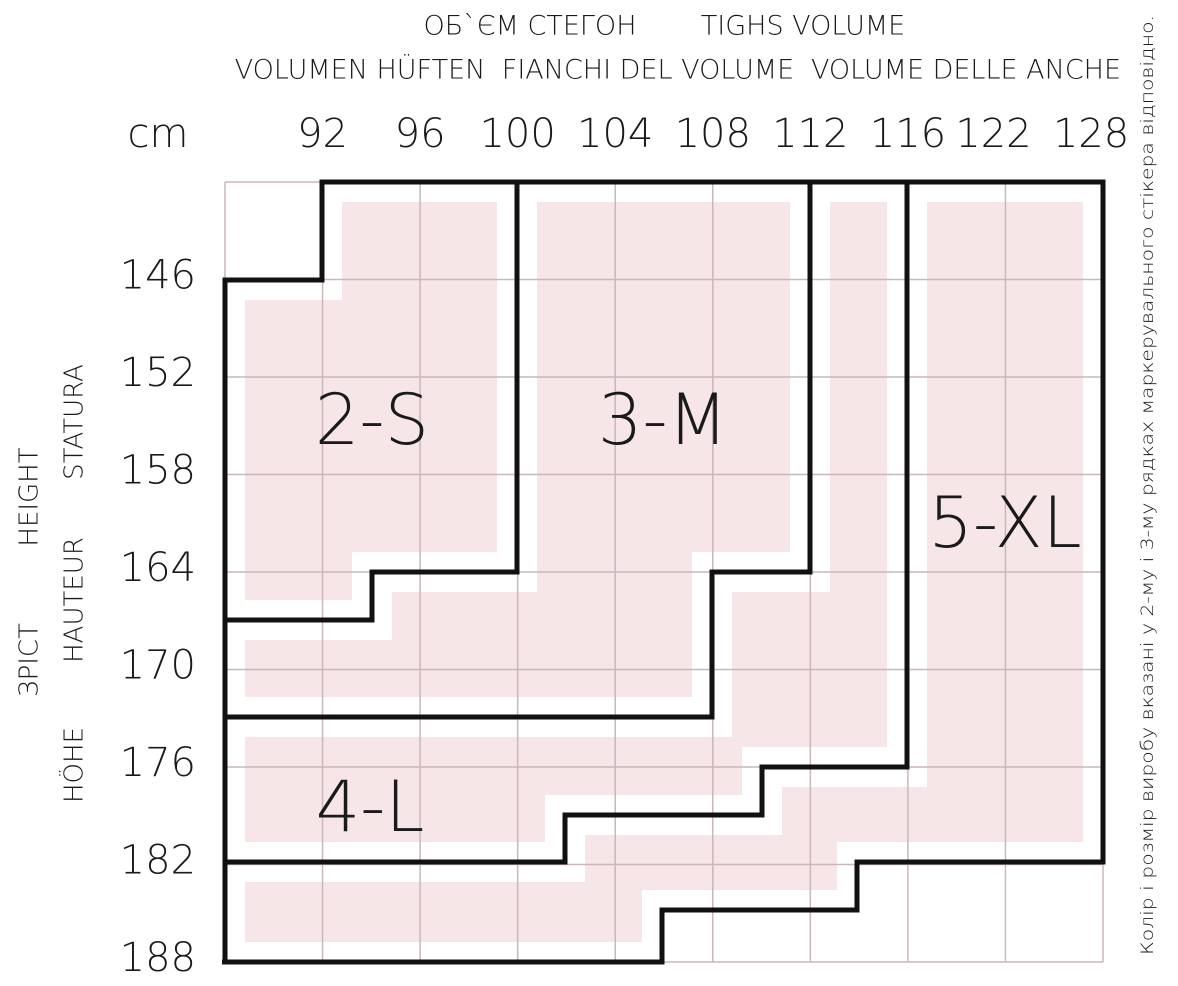  Describe the element at coordinates (372, 420) in the screenshot. I see `size-label: 2-S` at that location.